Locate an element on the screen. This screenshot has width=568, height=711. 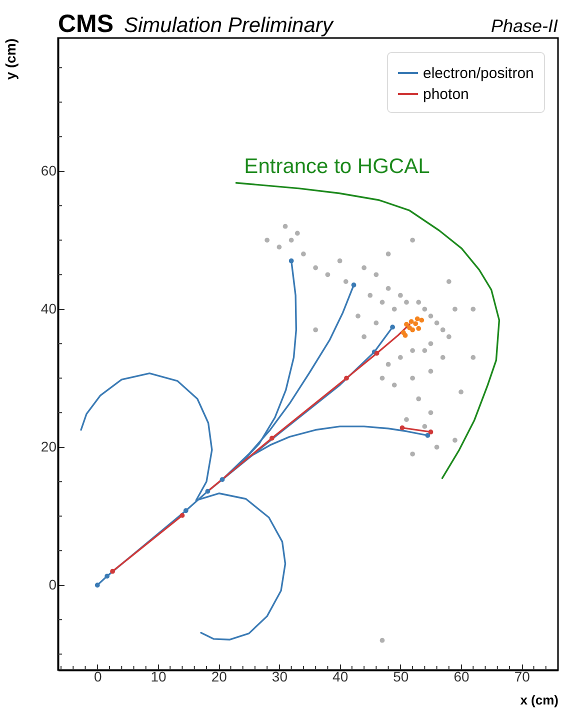
text: Phase-II is located at coordinates (524, 26).